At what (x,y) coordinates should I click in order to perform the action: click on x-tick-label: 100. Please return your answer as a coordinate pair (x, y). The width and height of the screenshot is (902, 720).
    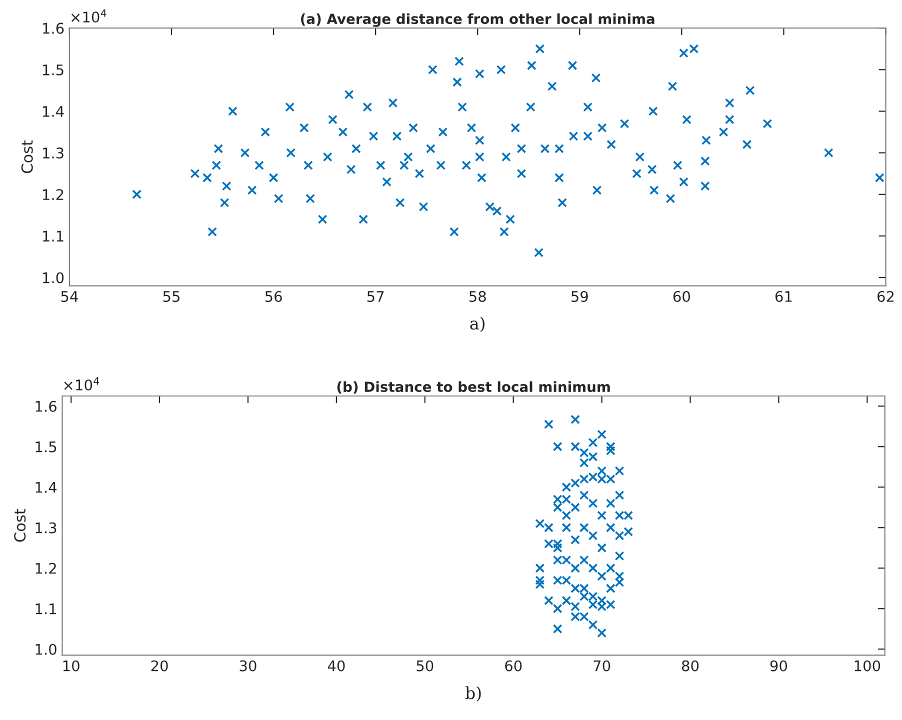
    Looking at the image, I should click on (867, 666).